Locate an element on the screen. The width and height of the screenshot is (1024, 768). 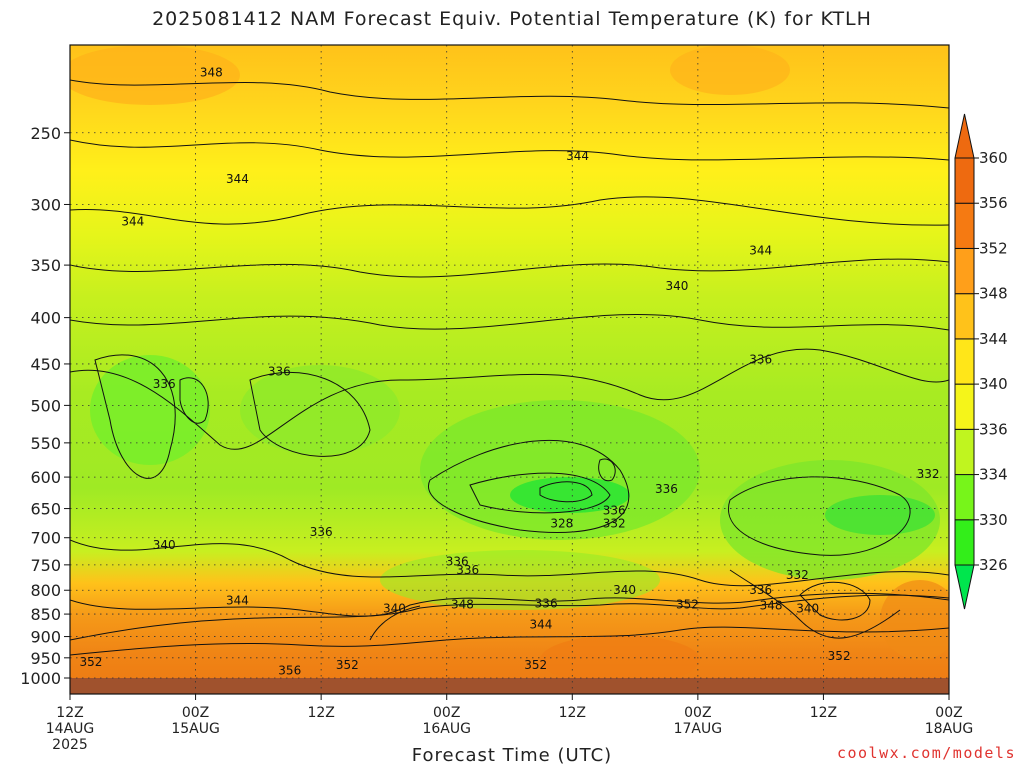
x-tick-label: 14AUG is located at coordinates (70, 729).